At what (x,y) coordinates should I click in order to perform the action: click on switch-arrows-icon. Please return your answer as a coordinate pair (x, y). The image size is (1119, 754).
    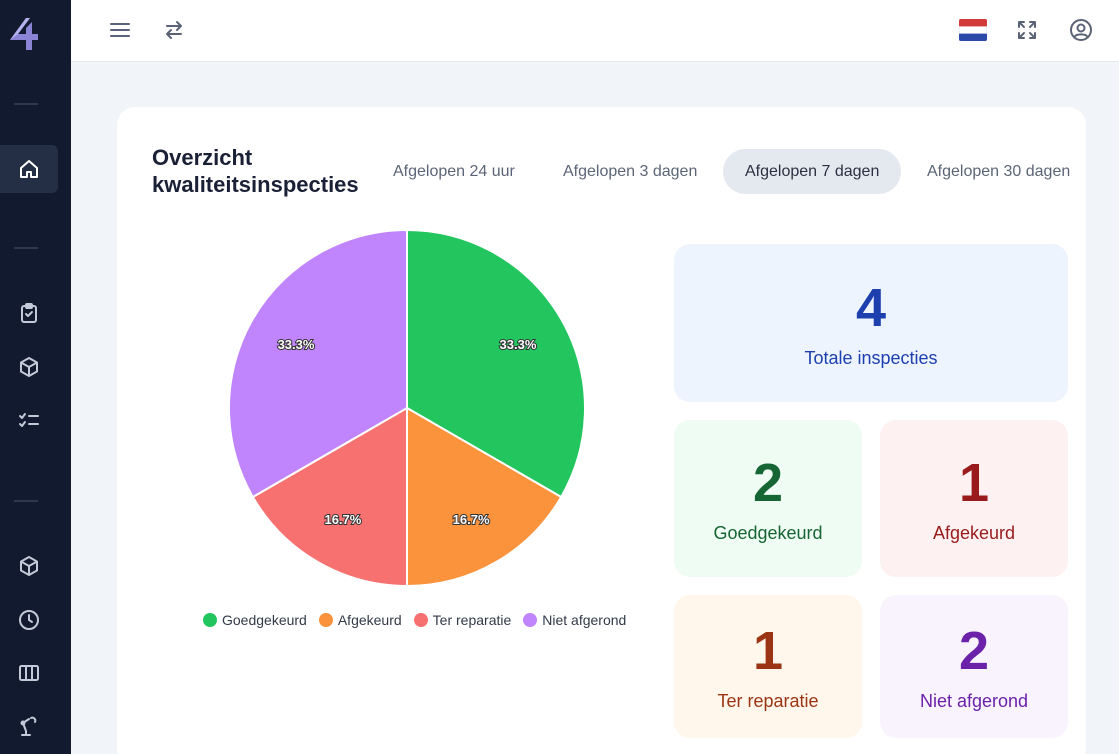
    Looking at the image, I should click on (174, 30).